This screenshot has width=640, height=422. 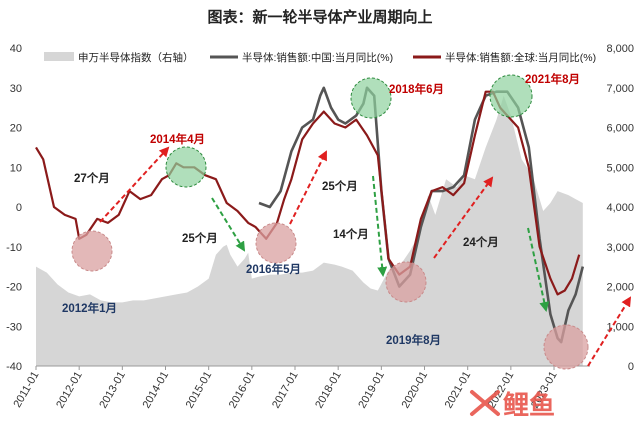 What do you see at coordinates (92, 178) in the screenshot?
I see `months-label-1: 27个月` at bounding box center [92, 178].